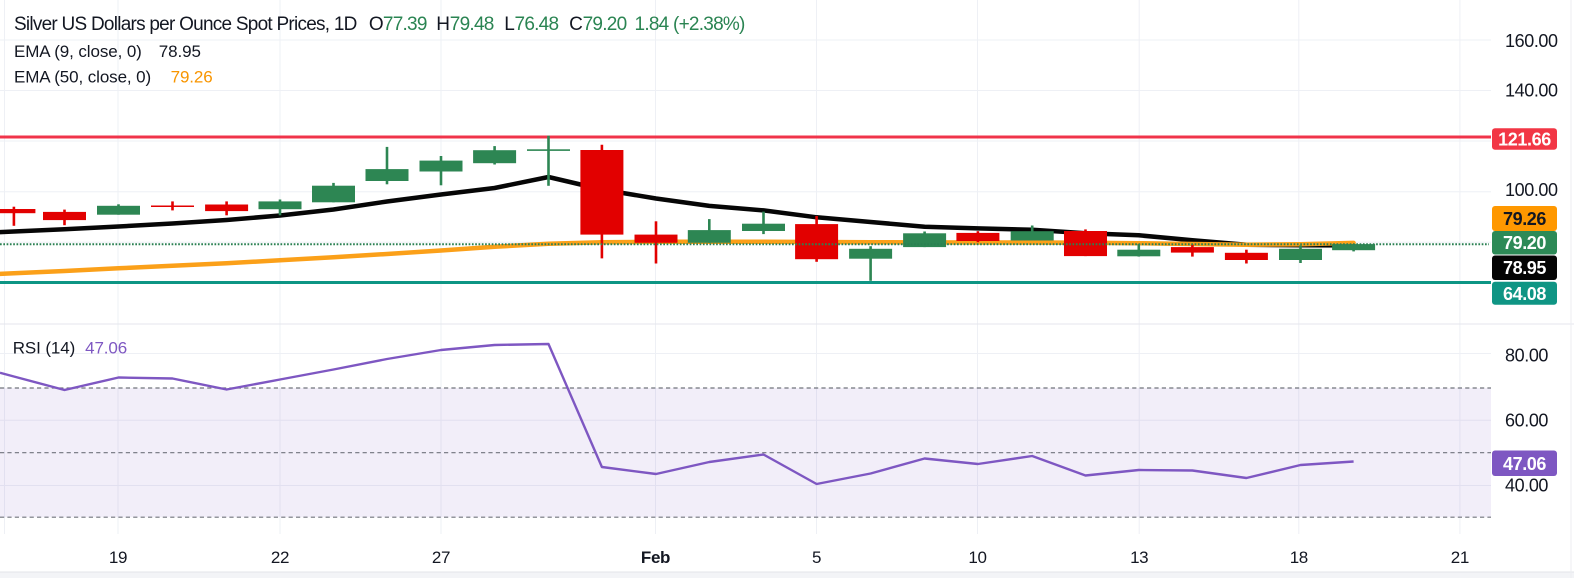 This screenshot has height=578, width=1574. I want to click on svg-text: 80.00, so click(1526, 356).